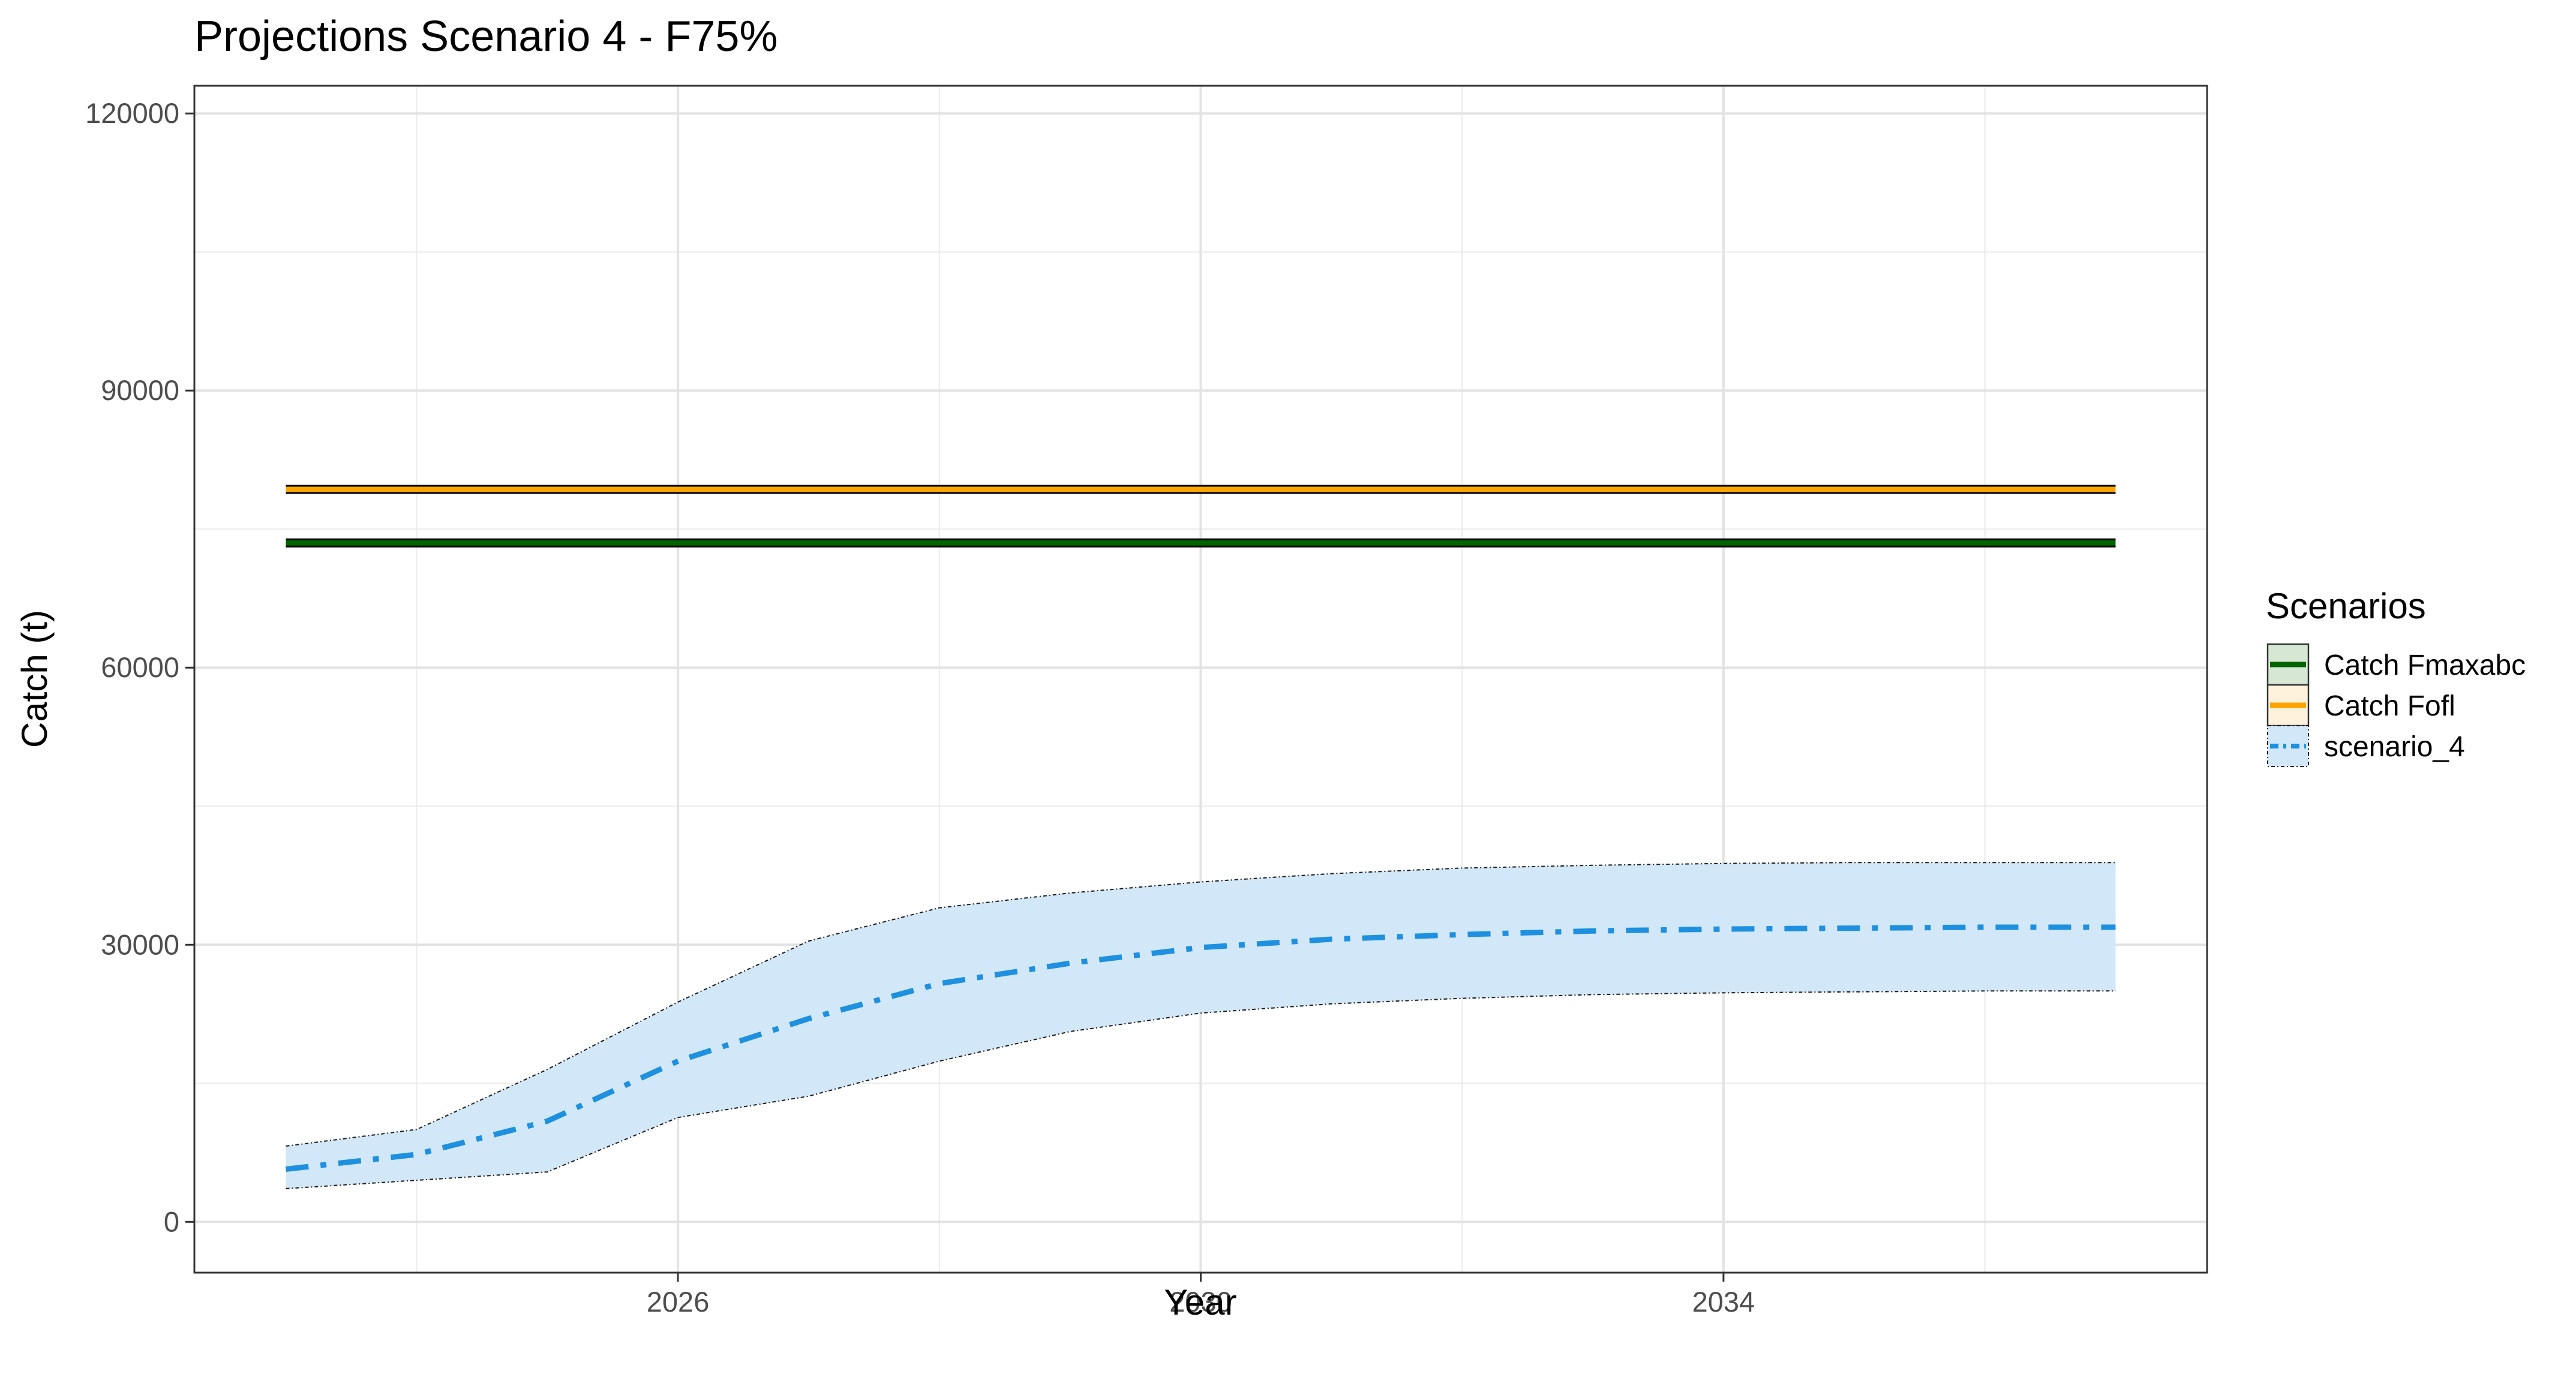 The height and width of the screenshot is (1383, 2576). What do you see at coordinates (485, 37) in the screenshot?
I see `chart-title: Projections Scenario 4 - F75%` at bounding box center [485, 37].